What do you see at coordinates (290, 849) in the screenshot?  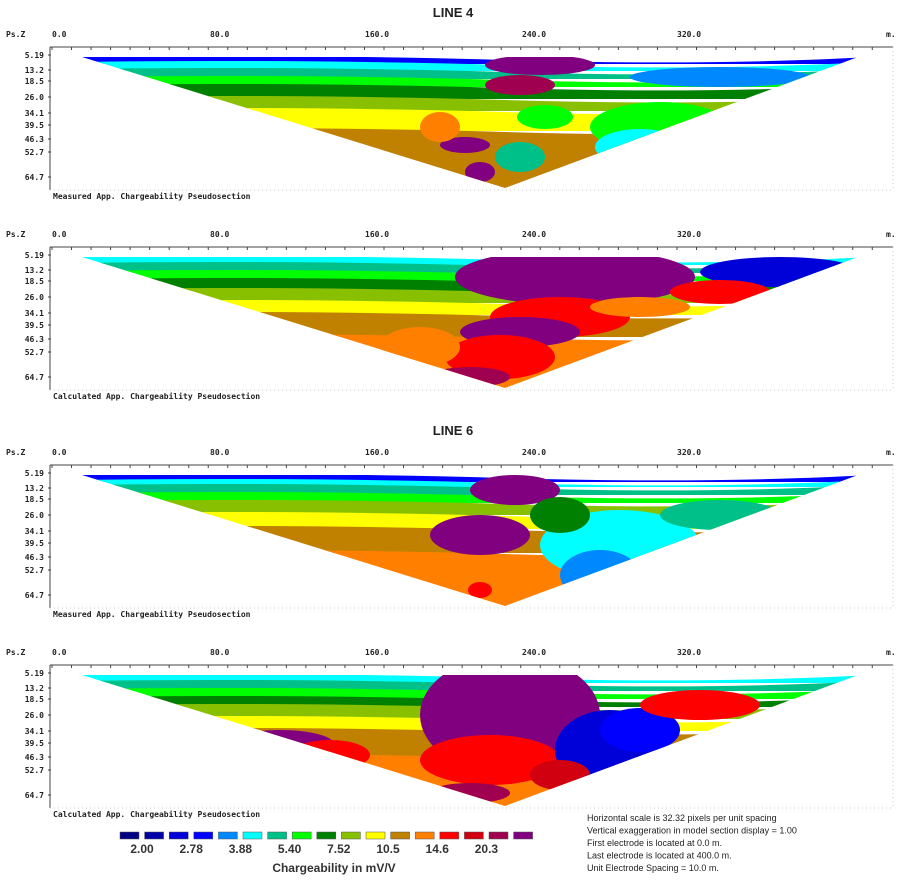 I see `legend-label: 5.40` at bounding box center [290, 849].